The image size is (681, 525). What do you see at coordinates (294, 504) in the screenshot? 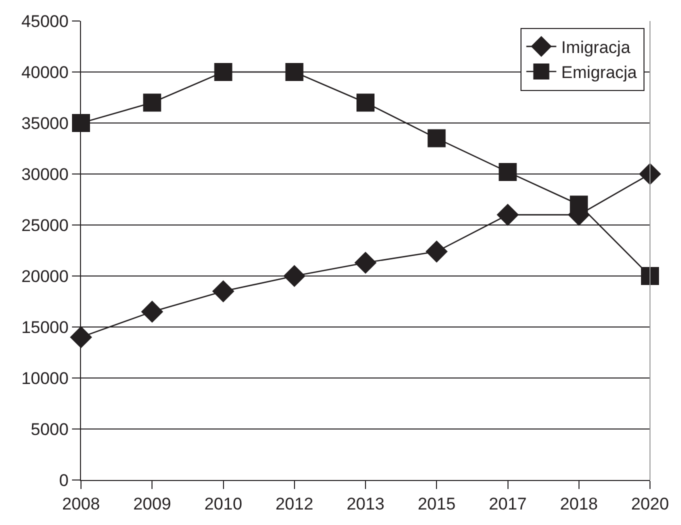
I see `x-tick-label: 2012` at bounding box center [294, 504].